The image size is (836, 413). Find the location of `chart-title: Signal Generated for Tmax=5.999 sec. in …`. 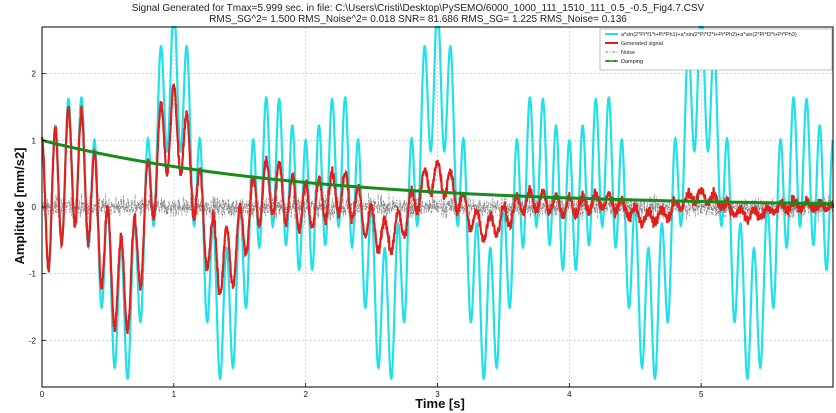

chart-title: Signal Generated for Tmax=5.999 sec. in … is located at coordinates (418, 8).